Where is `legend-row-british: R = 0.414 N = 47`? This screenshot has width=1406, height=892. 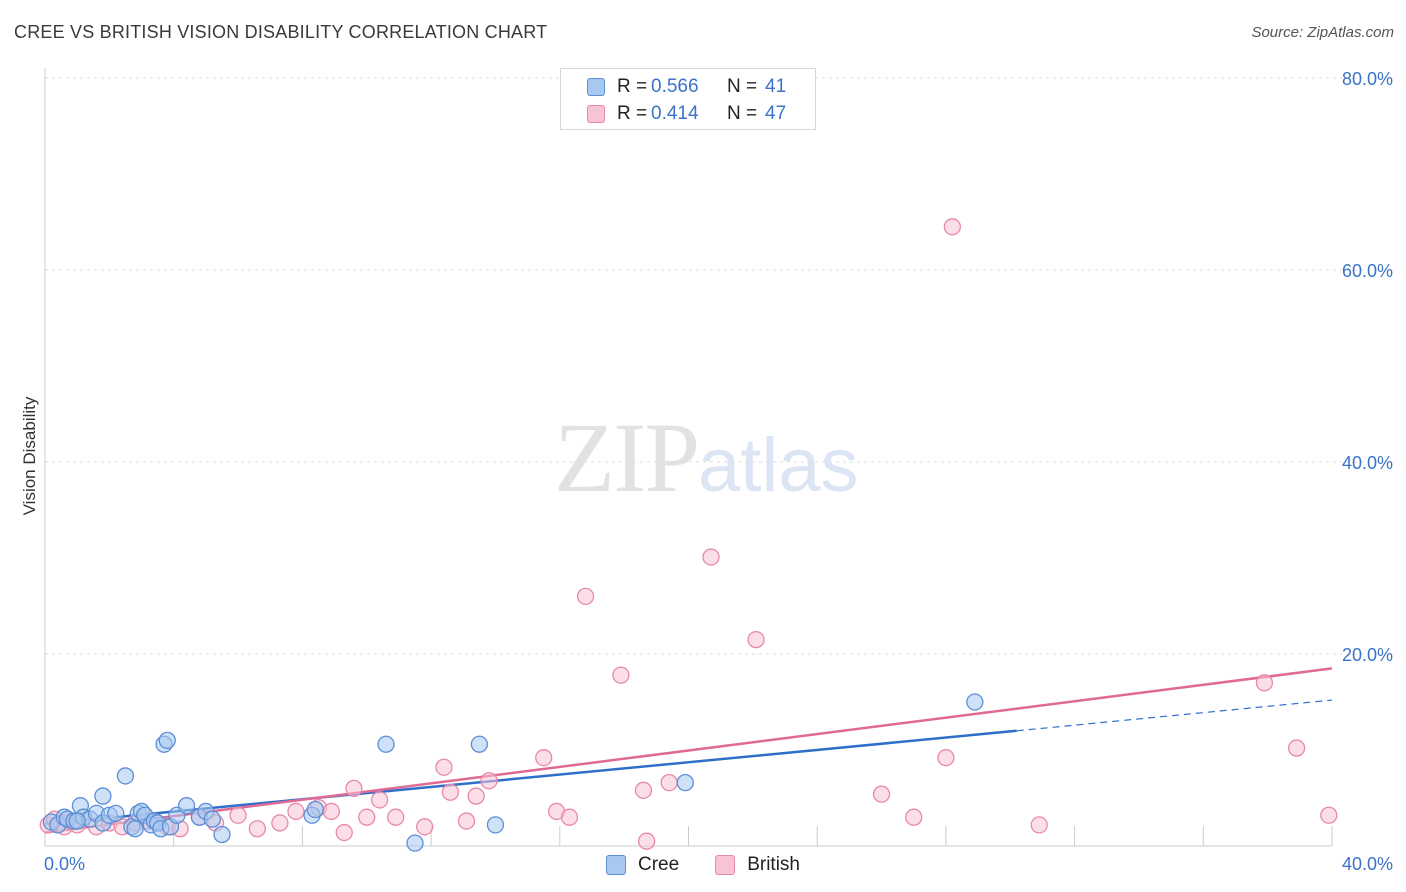 legend-row-british: R = 0.414 N = 47 is located at coordinates (686, 114).